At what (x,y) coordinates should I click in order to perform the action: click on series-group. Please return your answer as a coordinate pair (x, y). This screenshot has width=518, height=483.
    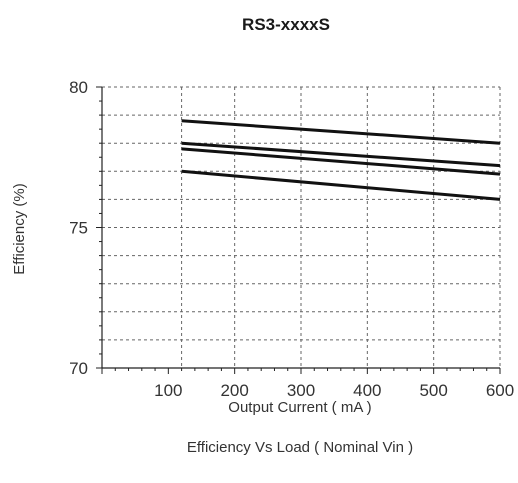
    Looking at the image, I should click on (341, 160).